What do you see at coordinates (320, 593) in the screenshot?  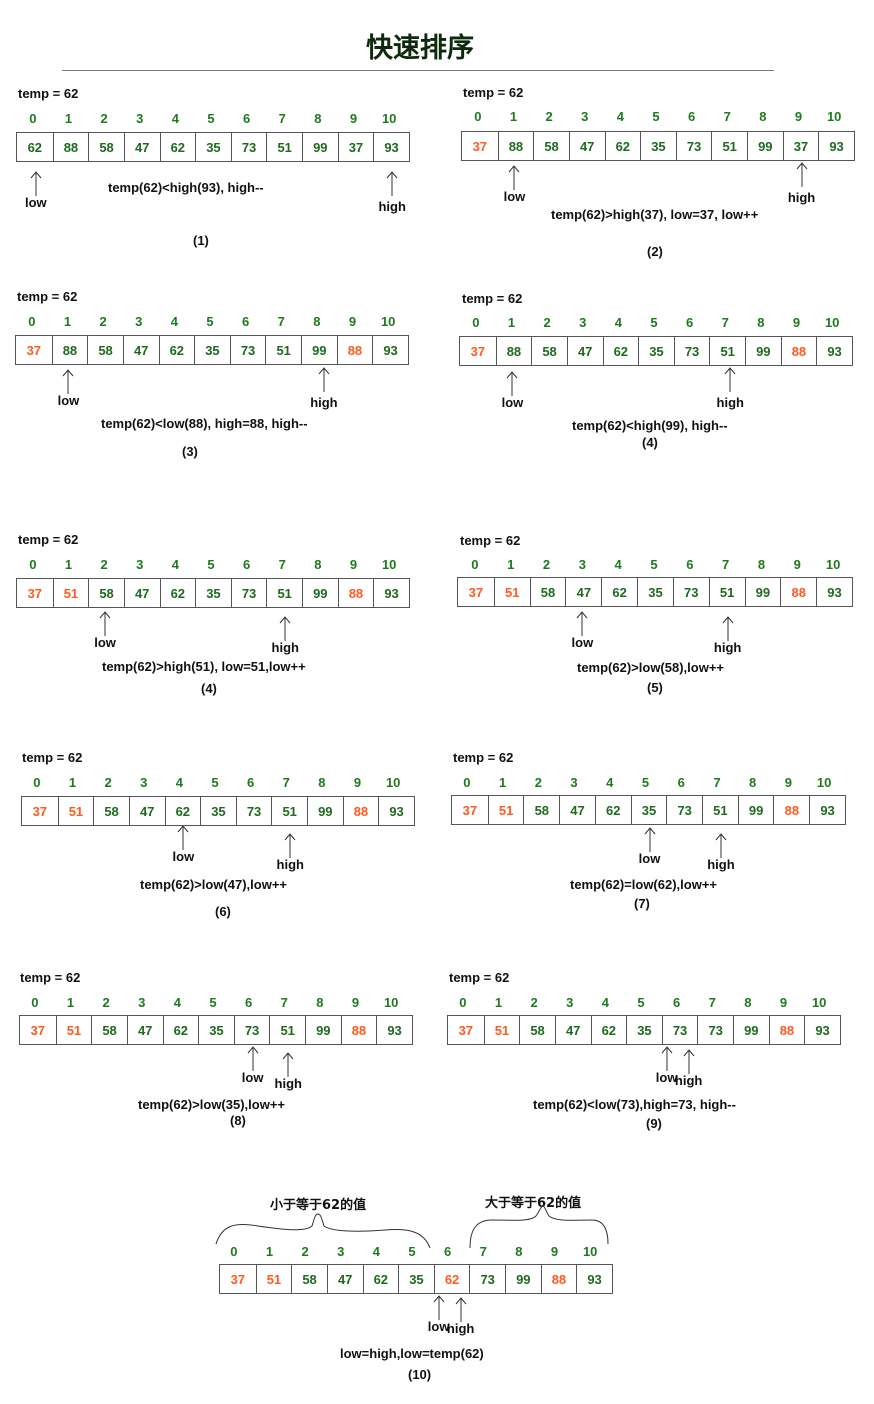 I see `array-cell: 99` at bounding box center [320, 593].